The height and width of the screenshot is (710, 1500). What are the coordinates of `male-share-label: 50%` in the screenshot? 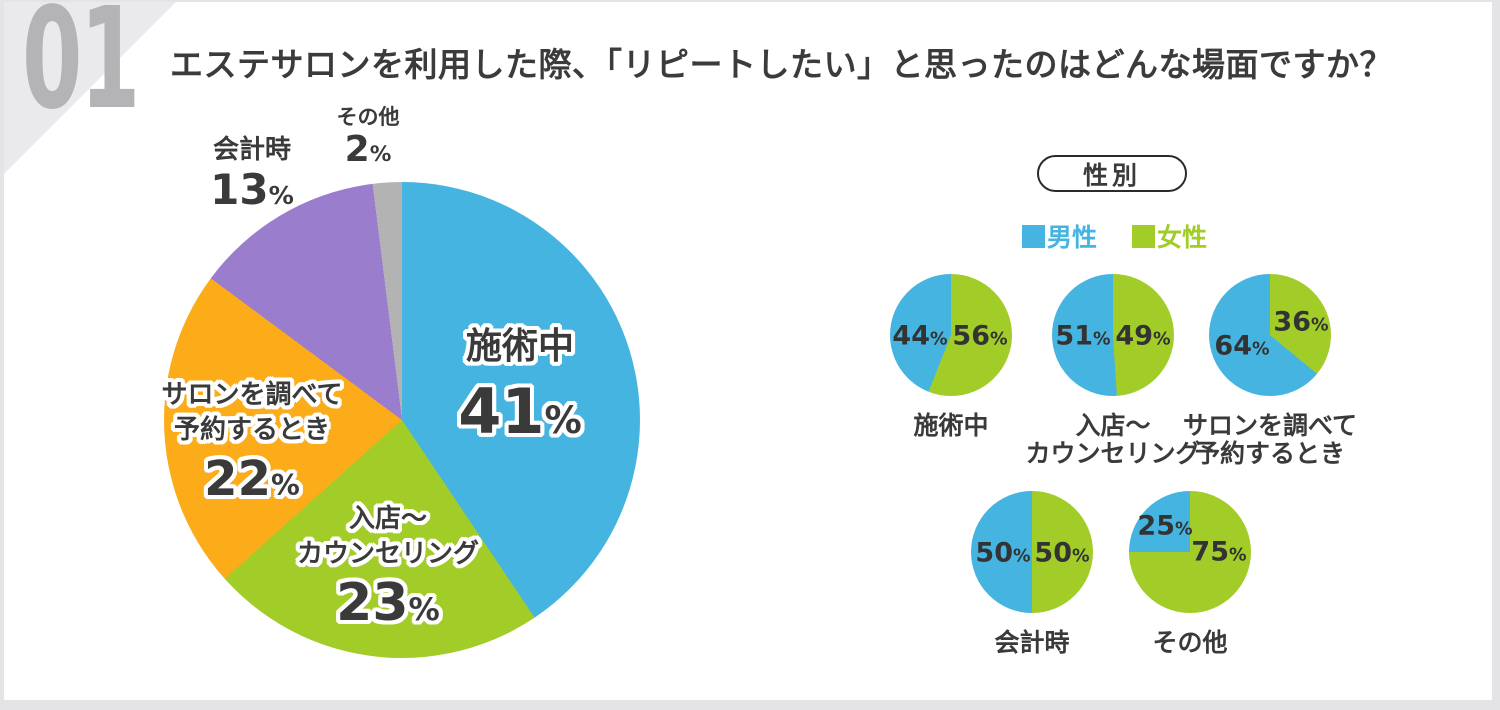 It's located at (1003, 553).